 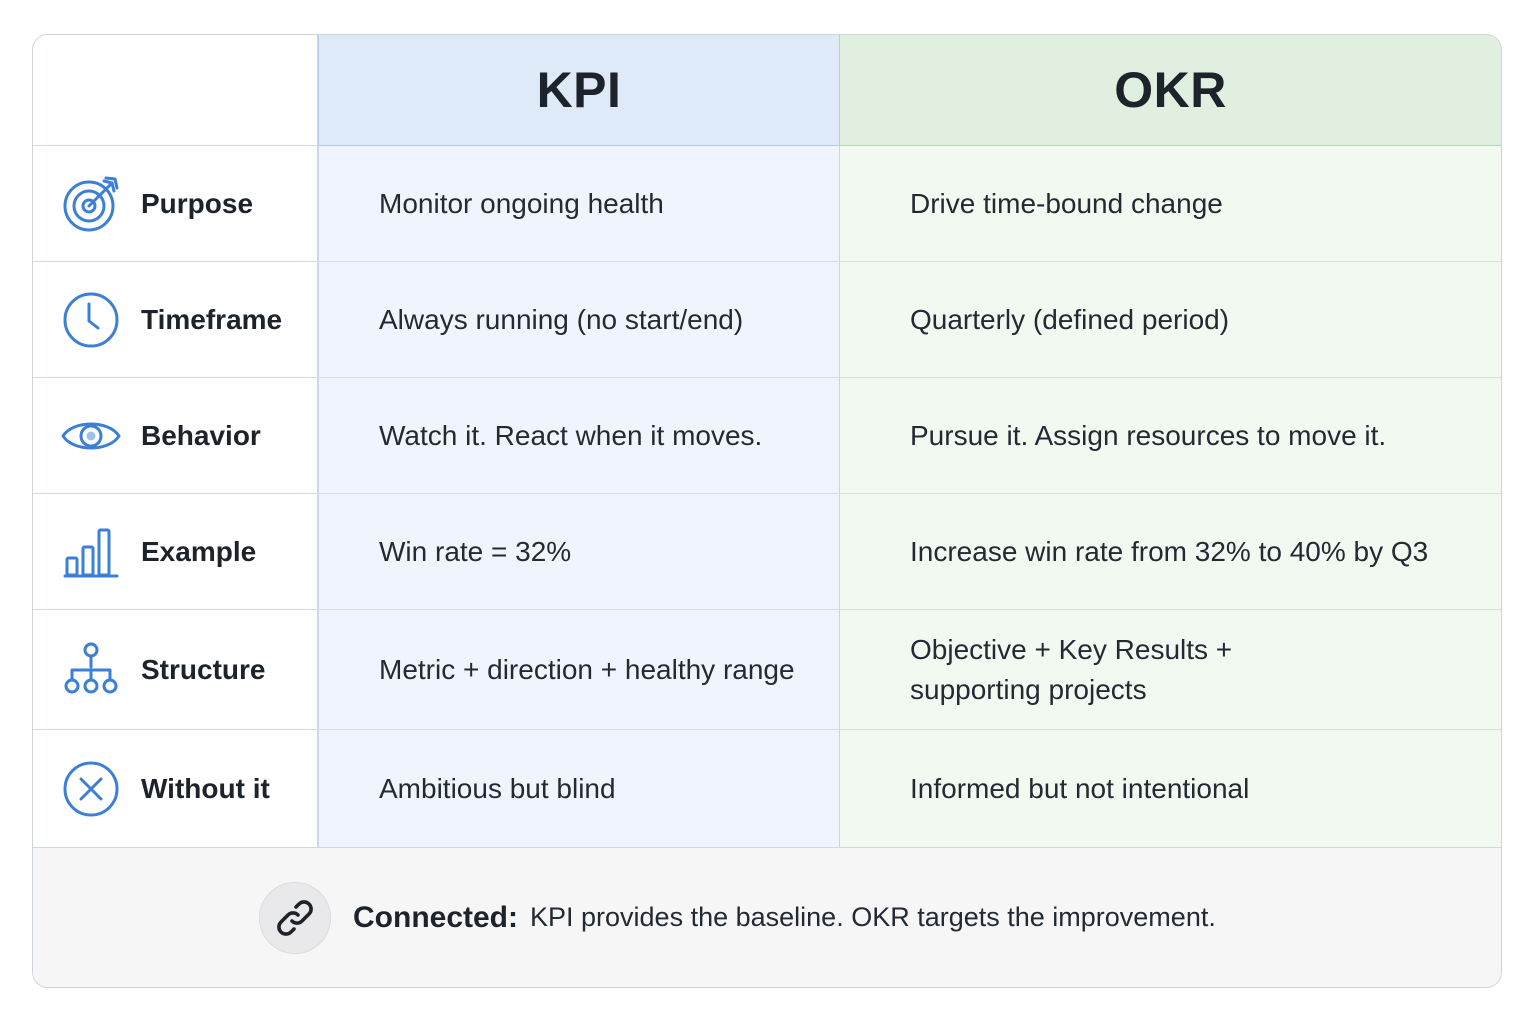 What do you see at coordinates (201, 435) in the screenshot?
I see `row-label-text: Behavior` at bounding box center [201, 435].